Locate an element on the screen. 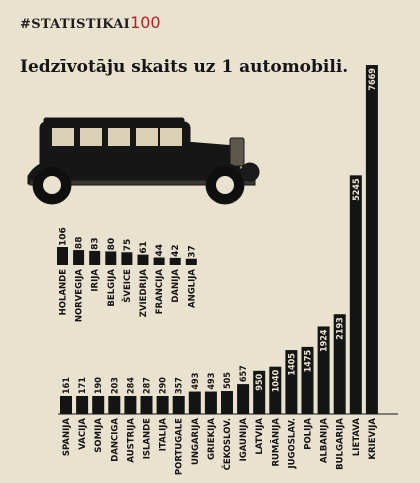  inset-bar-category-label: HOLANDE is located at coordinates (64, 292).